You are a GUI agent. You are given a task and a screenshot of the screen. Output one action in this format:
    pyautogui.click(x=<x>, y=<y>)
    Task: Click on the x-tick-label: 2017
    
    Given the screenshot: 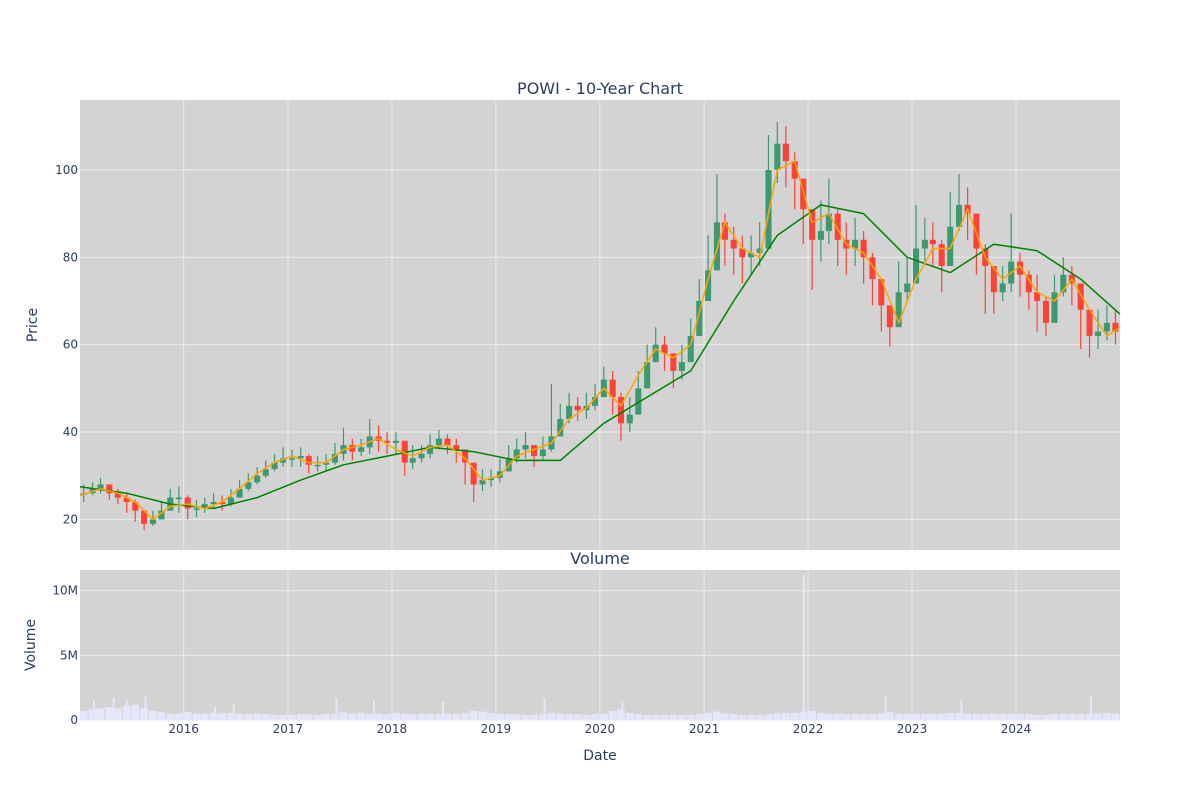 What is the action you would take?
    pyautogui.click(x=288, y=729)
    